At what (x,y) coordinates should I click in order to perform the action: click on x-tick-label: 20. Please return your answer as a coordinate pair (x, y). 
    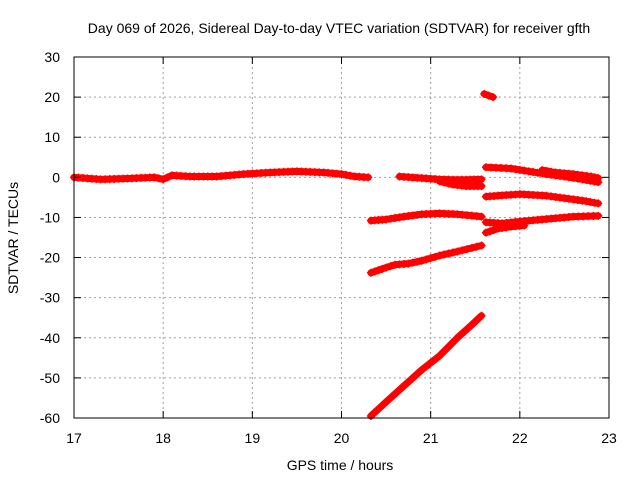
    Looking at the image, I should click on (342, 438).